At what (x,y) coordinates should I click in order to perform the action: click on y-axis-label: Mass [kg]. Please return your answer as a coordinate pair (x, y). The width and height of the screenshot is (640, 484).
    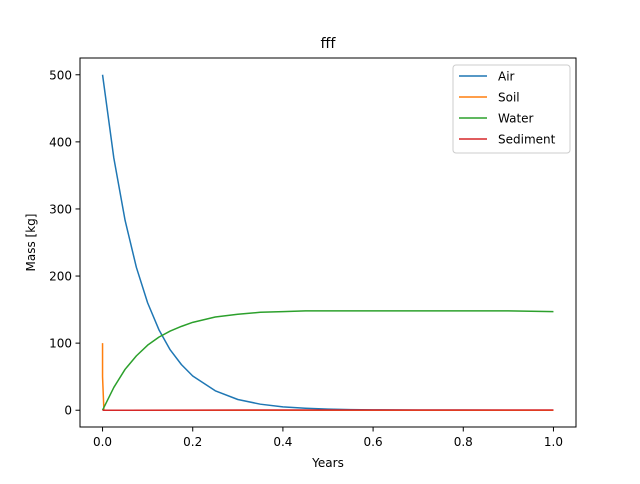
    Looking at the image, I should click on (31, 243).